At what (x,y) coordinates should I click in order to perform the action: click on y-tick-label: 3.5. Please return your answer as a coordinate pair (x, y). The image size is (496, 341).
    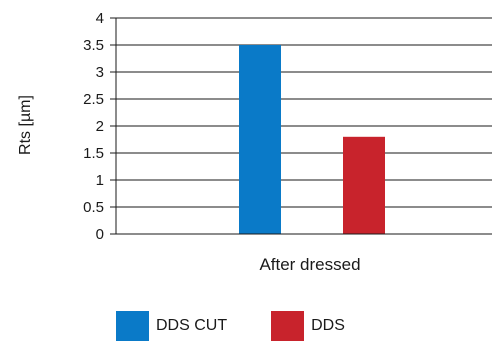
    Looking at the image, I should click on (93, 45).